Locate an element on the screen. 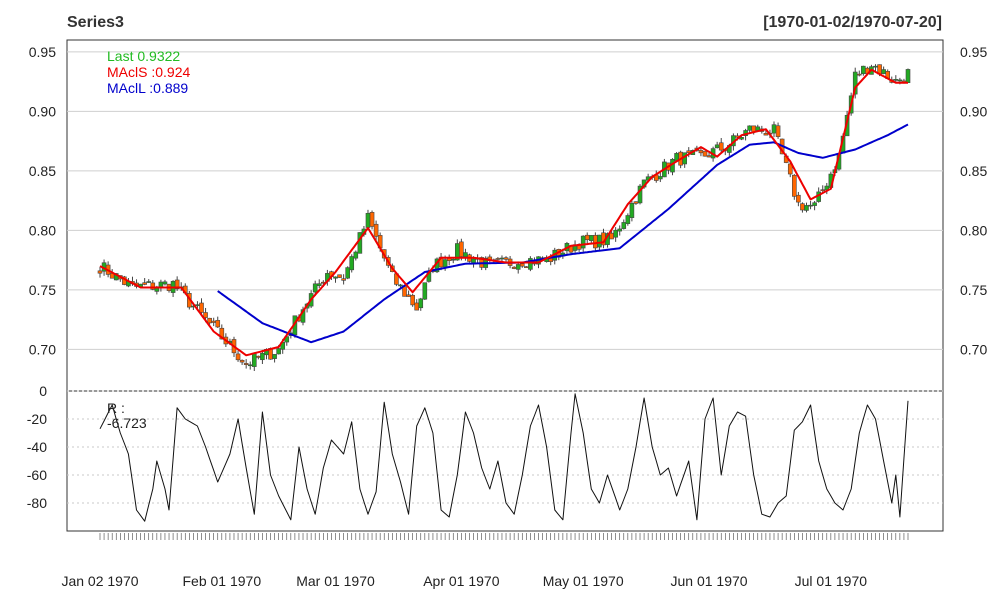  y-tick-label-left: 0.95 is located at coordinates (42, 52).